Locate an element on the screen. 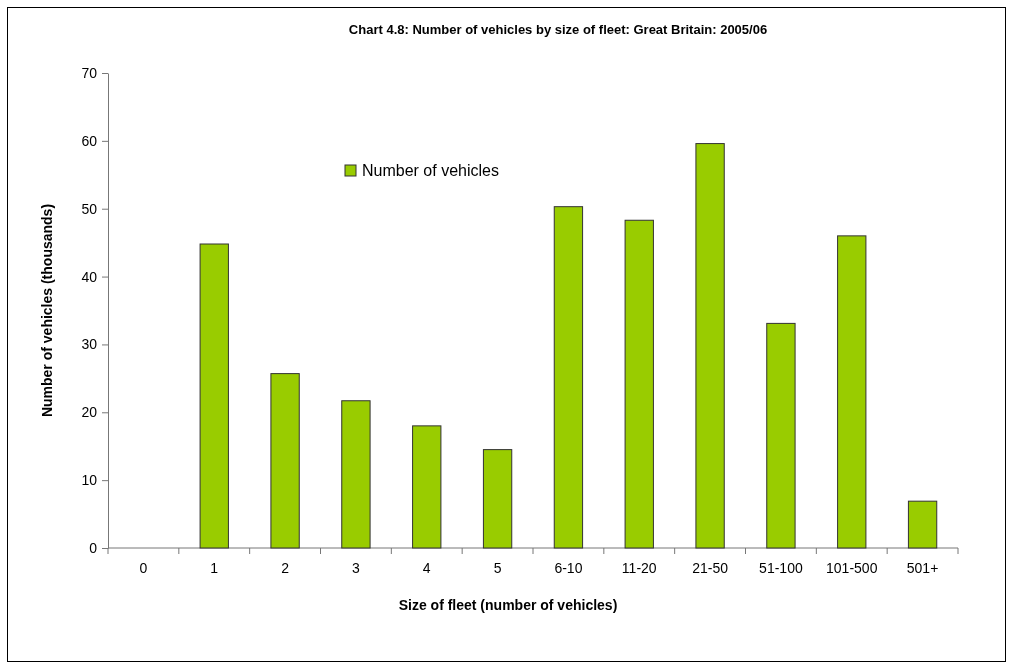 The height and width of the screenshot is (671, 1015). y-tick-label: 70 is located at coordinates (89, 72).